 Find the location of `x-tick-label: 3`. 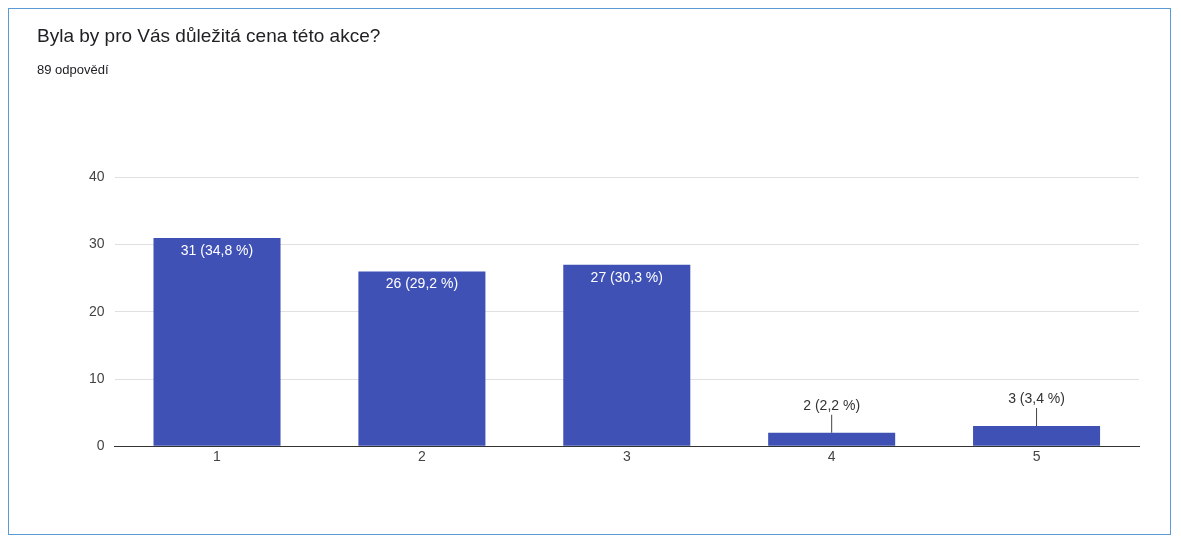

x-tick-label: 3 is located at coordinates (626, 456).